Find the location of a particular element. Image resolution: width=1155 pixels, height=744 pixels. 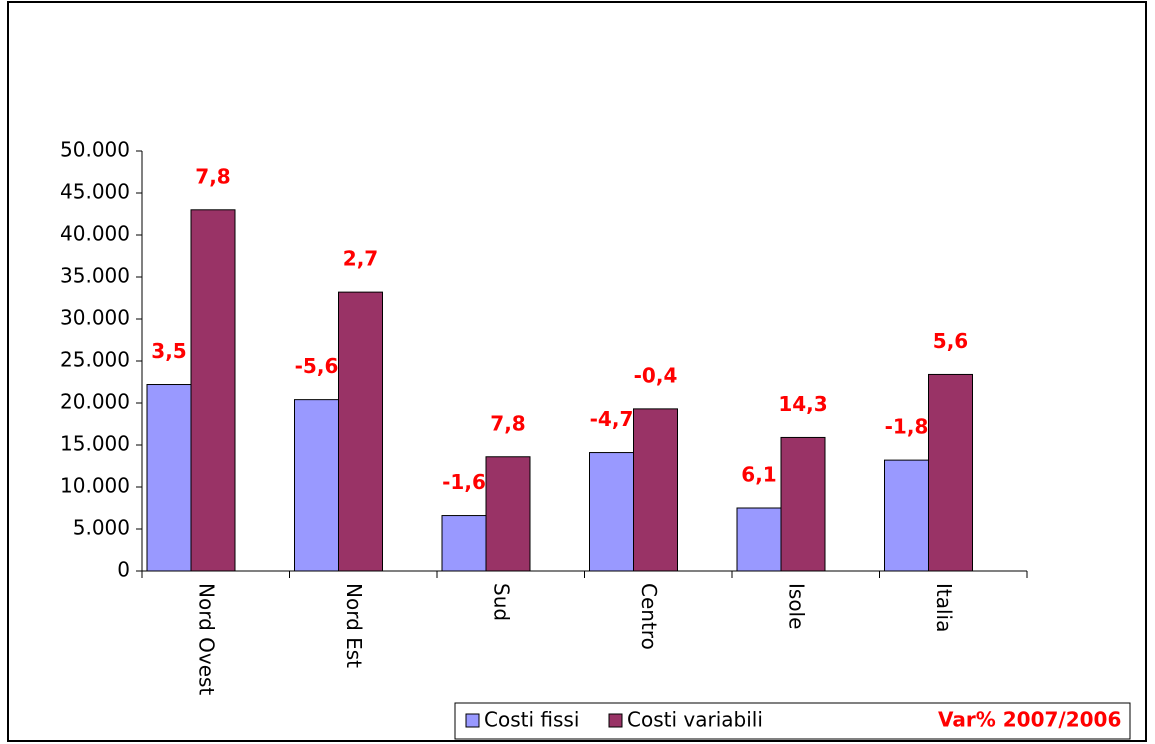

y-tick-label: 5.000 is located at coordinates (101, 528).